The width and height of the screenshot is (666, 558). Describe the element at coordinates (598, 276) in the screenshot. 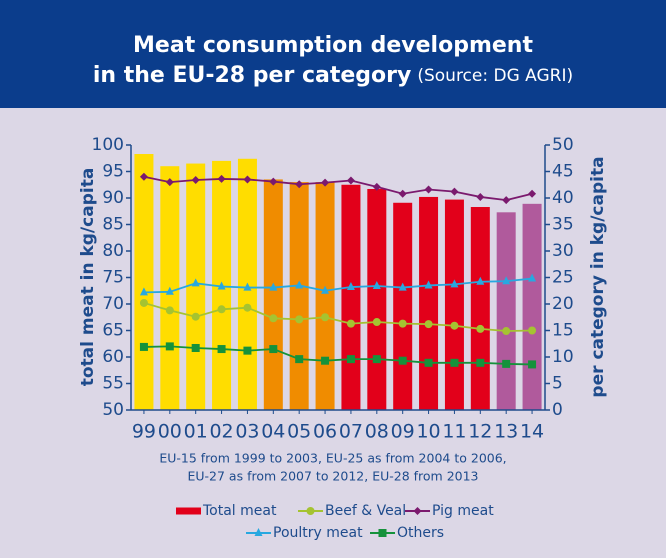

I see `y2-axis-title: per category in kg/capita` at that location.